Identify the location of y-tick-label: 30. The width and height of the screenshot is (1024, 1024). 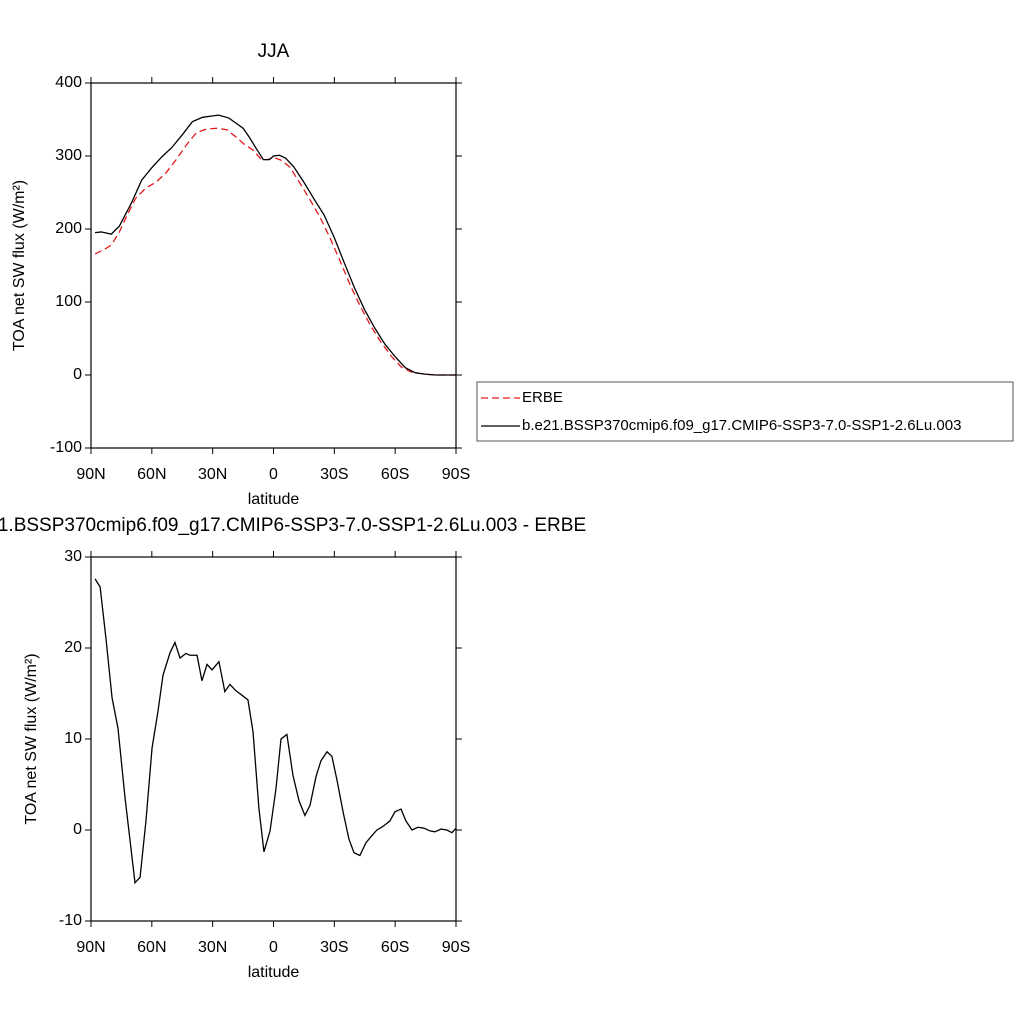
(73, 556).